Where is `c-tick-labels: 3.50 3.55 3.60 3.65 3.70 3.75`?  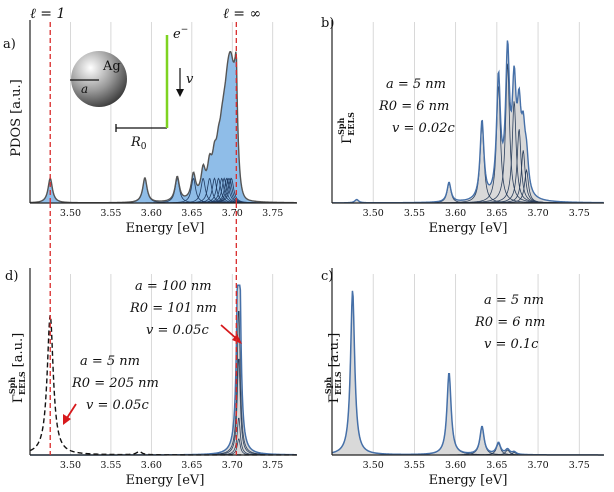 c-tick-labels: 3.50 3.55 3.60 3.65 3.70 3.75 is located at coordinates (476, 465).